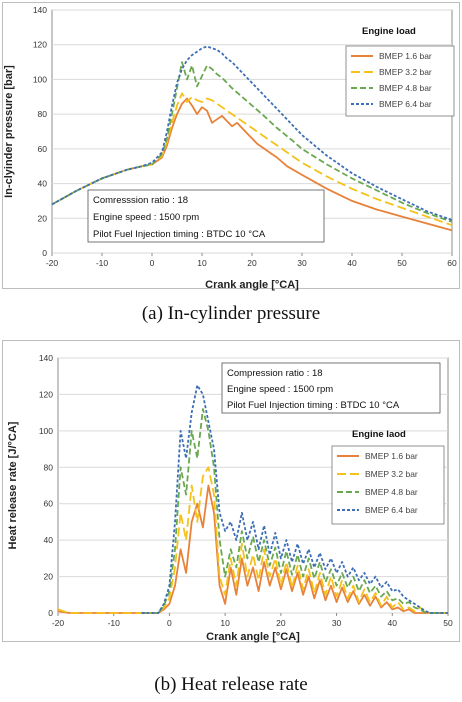 The image size is (462, 702). I want to click on annotation-line: Compression ratio : 18, so click(275, 373).